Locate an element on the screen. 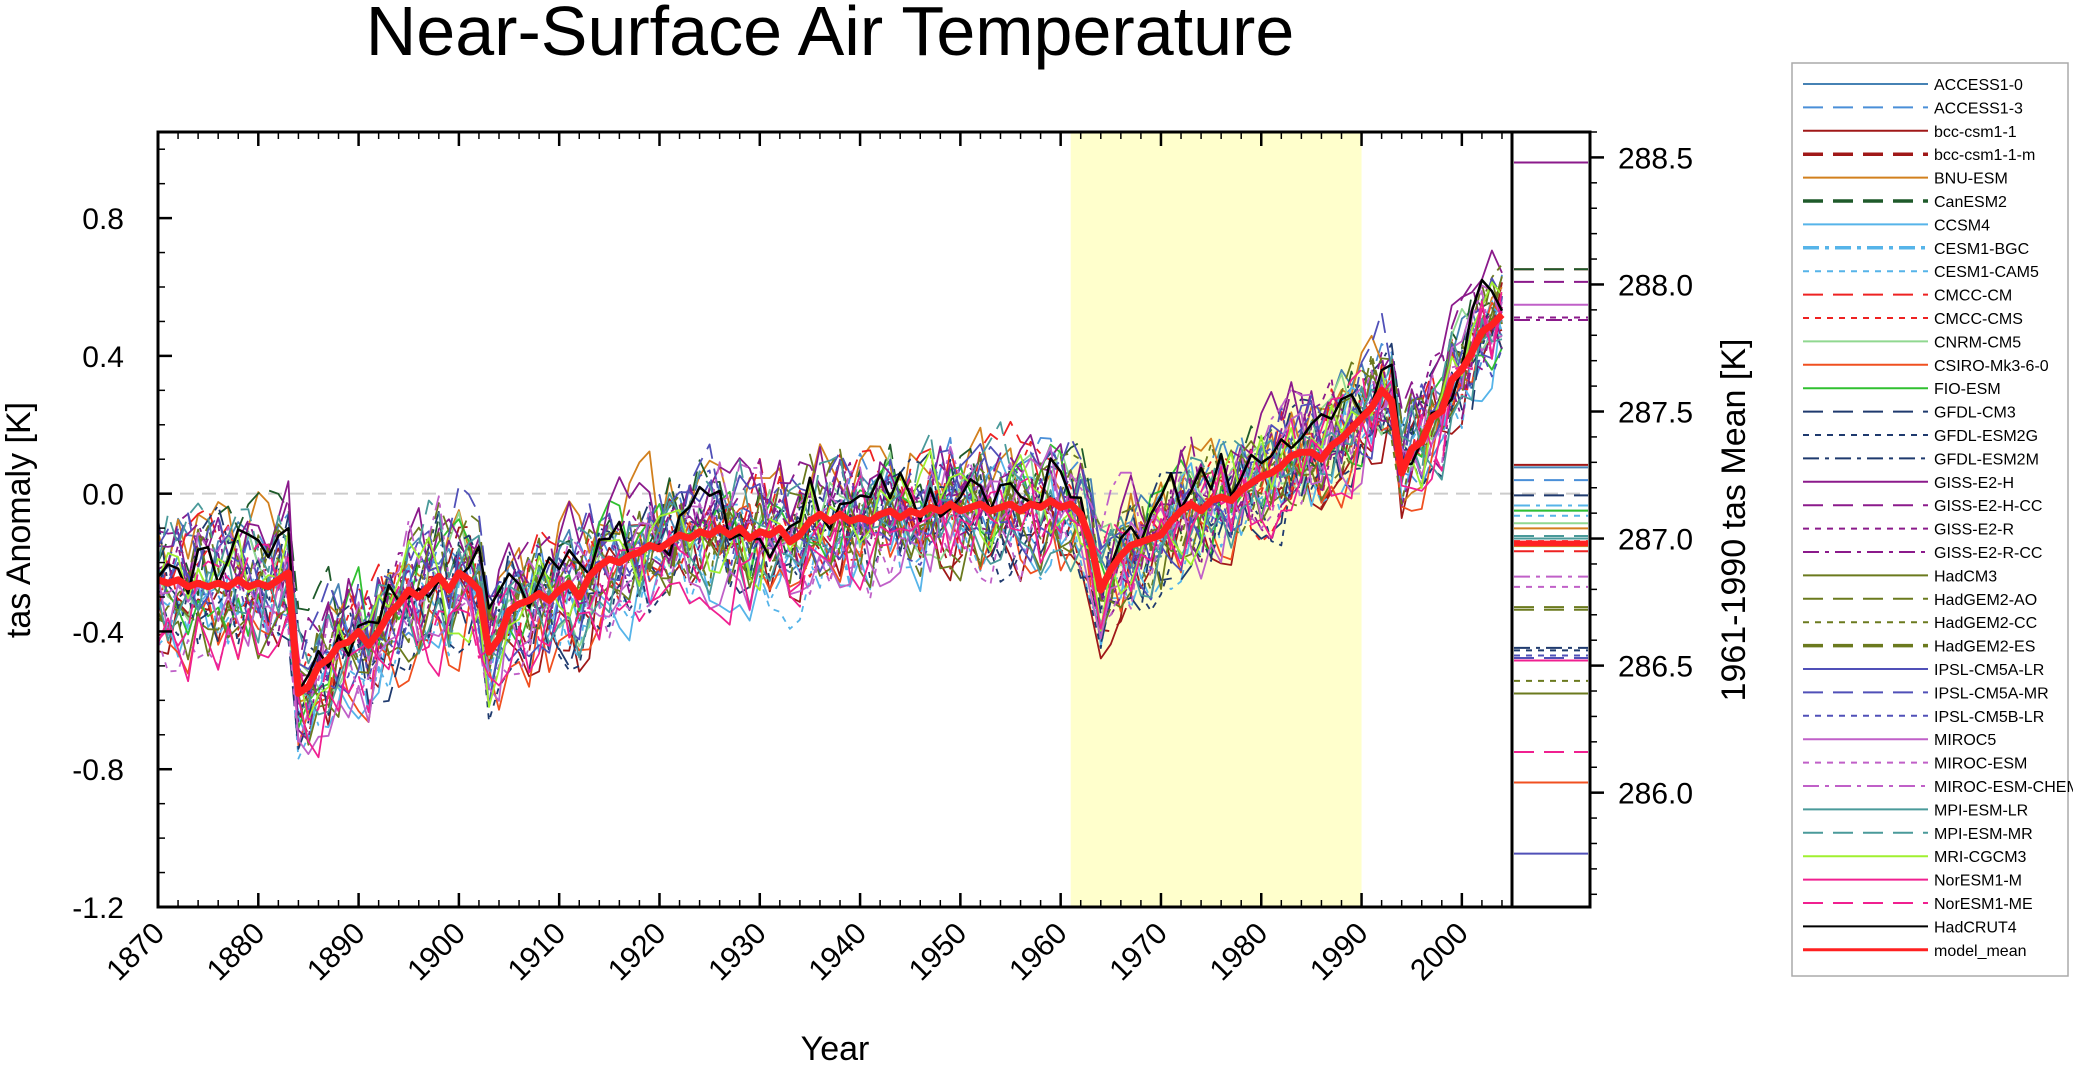 The height and width of the screenshot is (1066, 2073). legend-item: MPI-ESM-LR is located at coordinates (1915, 810).